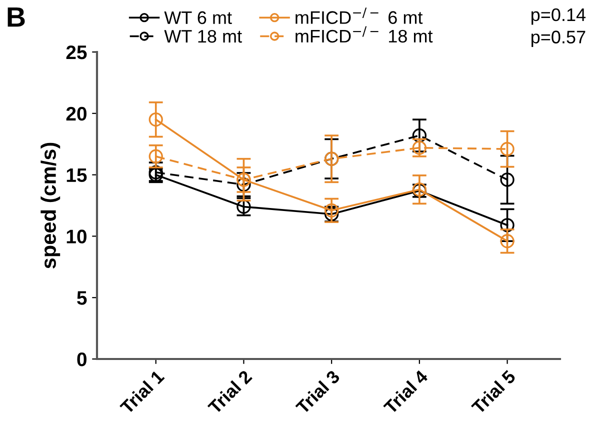 This screenshot has width=595, height=429. I want to click on legend-label: WT 18 mt, so click(203, 36).